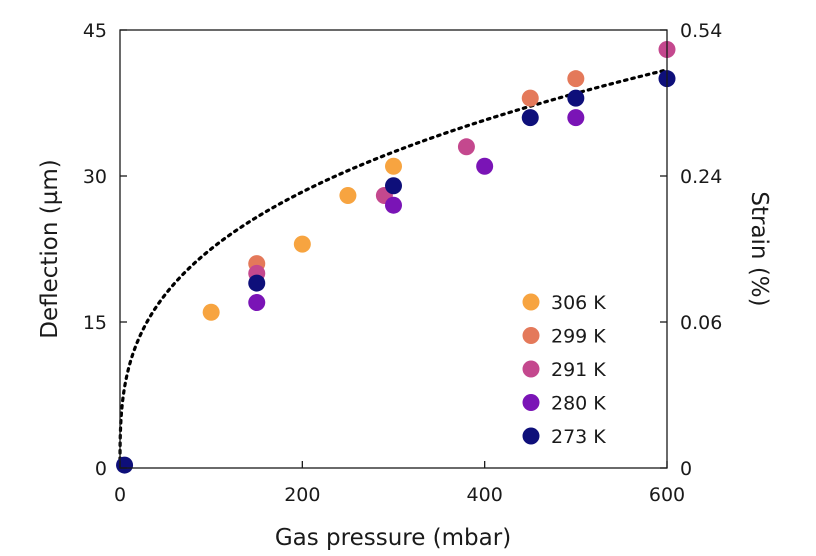 This screenshot has width=816, height=556. What do you see at coordinates (701, 31) in the screenshot?
I see `y2-tick-label: 0.54` at bounding box center [701, 31].